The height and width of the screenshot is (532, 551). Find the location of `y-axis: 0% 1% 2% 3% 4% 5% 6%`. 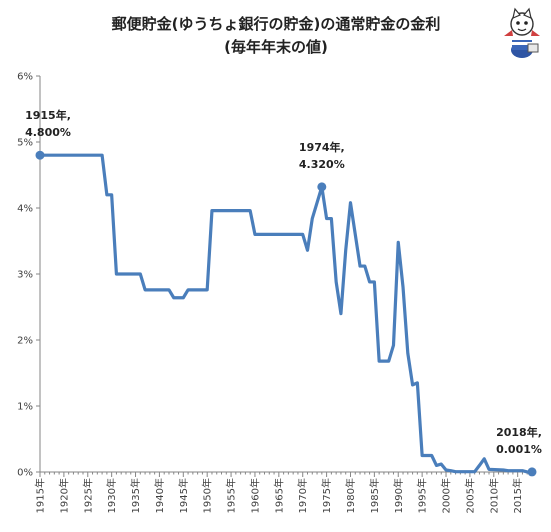

y-axis: 0% 1% 2% 3% 4% 5% 6% is located at coordinates (29, 275).